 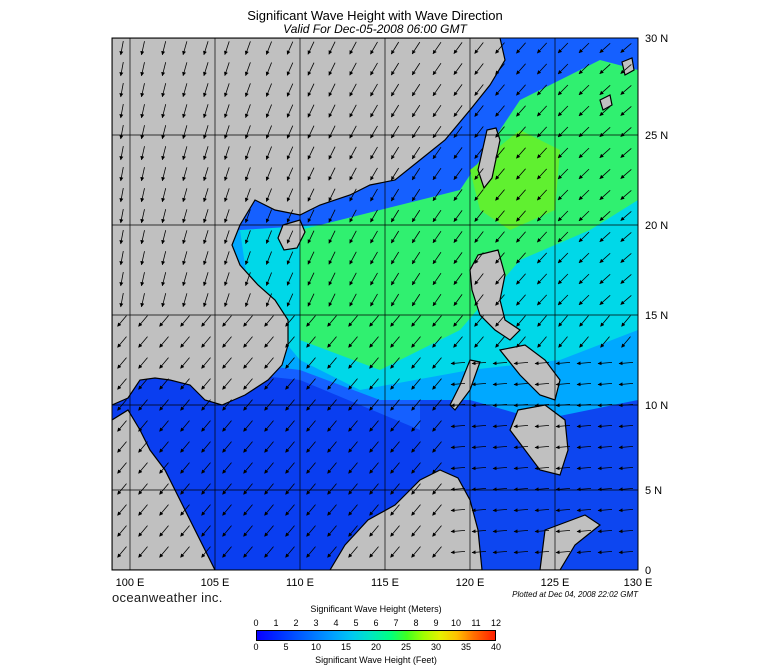 What do you see at coordinates (376, 660) in the screenshot?
I see `colorbar-title-feet: Significant Wave Height (Feet)` at bounding box center [376, 660].